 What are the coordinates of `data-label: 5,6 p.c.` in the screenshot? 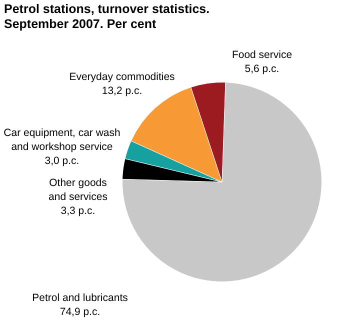 It's located at (262, 69).